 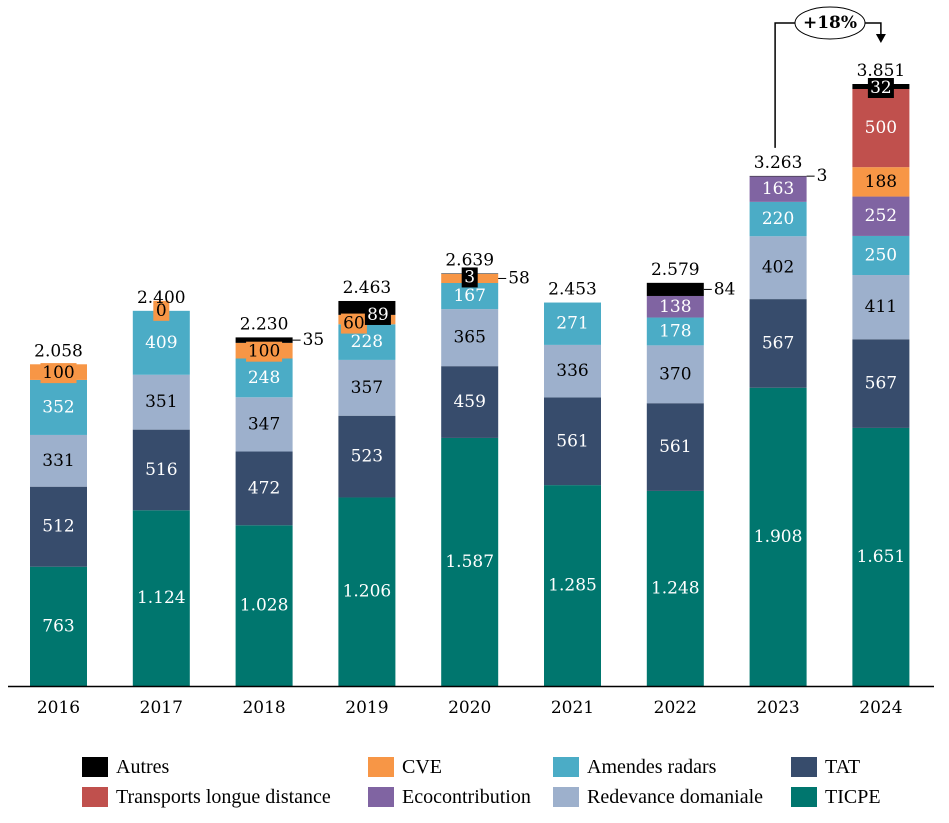 What do you see at coordinates (161, 298) in the screenshot?
I see `total-label-2017: 2.400` at bounding box center [161, 298].